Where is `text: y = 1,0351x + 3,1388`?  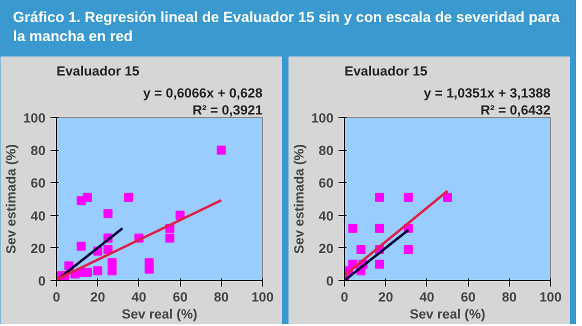 text: y = 1,0351x + 3,1388 is located at coordinates (487, 93).